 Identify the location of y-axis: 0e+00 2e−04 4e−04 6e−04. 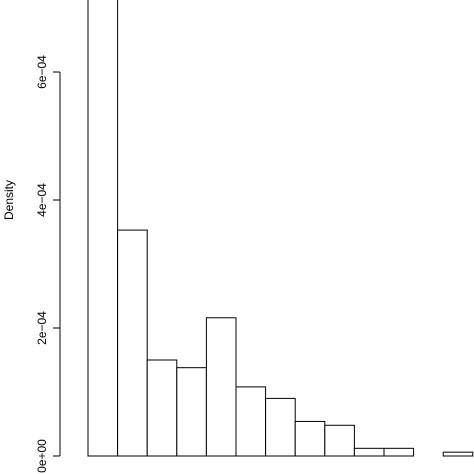
(48, 264).